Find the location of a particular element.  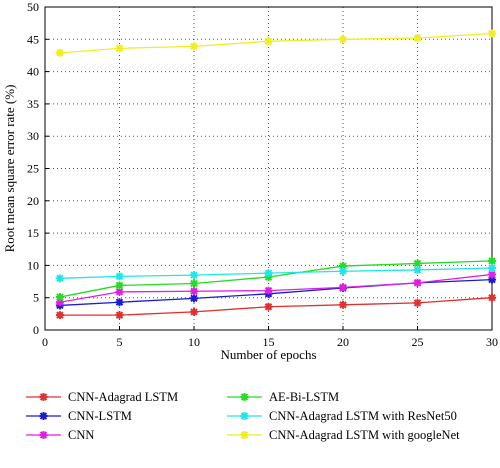

y-axis: 0 5 10 15 20 25 30 35 40 45 50 is located at coordinates (38, 168).